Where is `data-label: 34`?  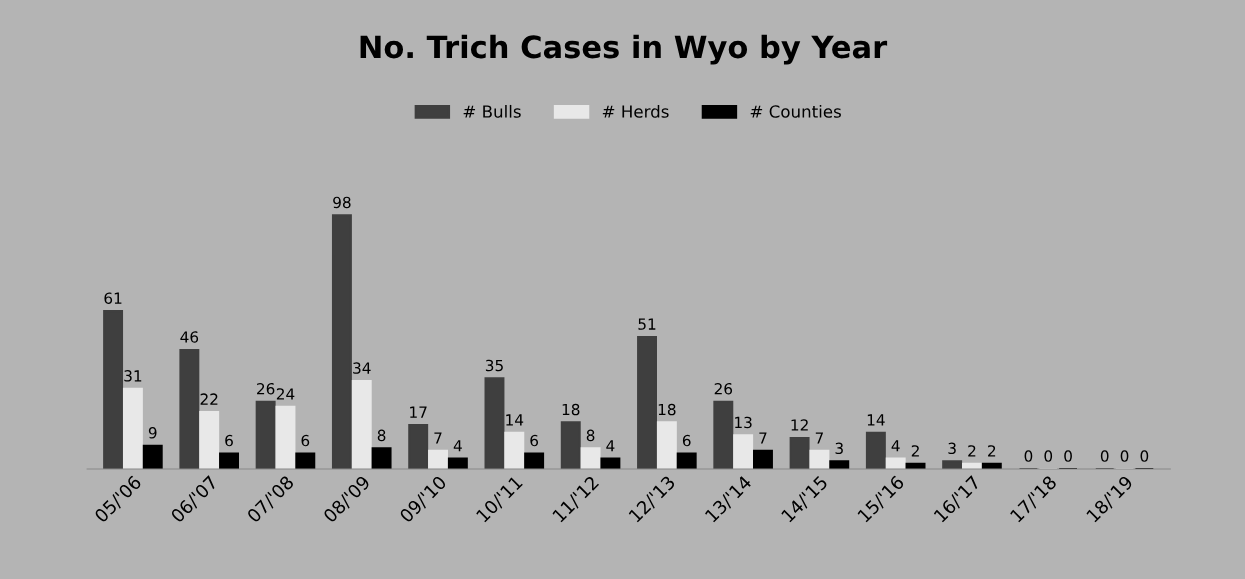 data-label: 34 is located at coordinates (362, 368).